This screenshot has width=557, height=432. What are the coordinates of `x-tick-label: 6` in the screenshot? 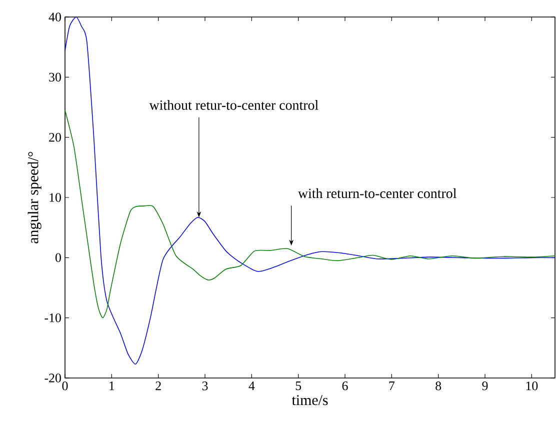 It's located at (345, 386).